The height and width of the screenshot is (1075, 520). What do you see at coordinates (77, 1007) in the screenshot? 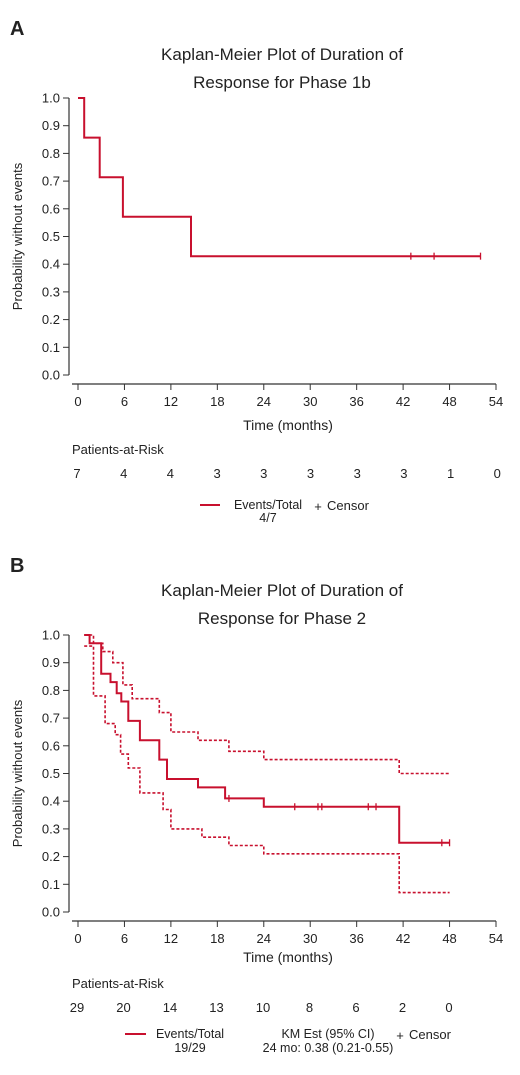
I see `risk-count: 29` at bounding box center [77, 1007].